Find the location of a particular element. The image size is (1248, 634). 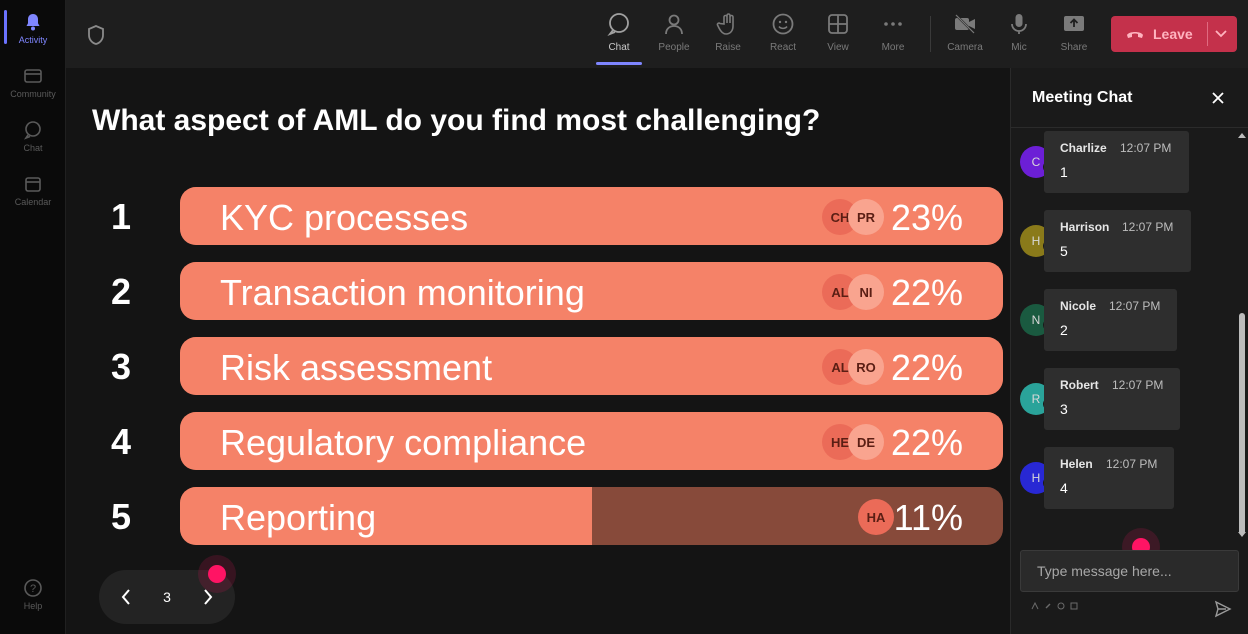

grid-icon is located at coordinates (838, 24).